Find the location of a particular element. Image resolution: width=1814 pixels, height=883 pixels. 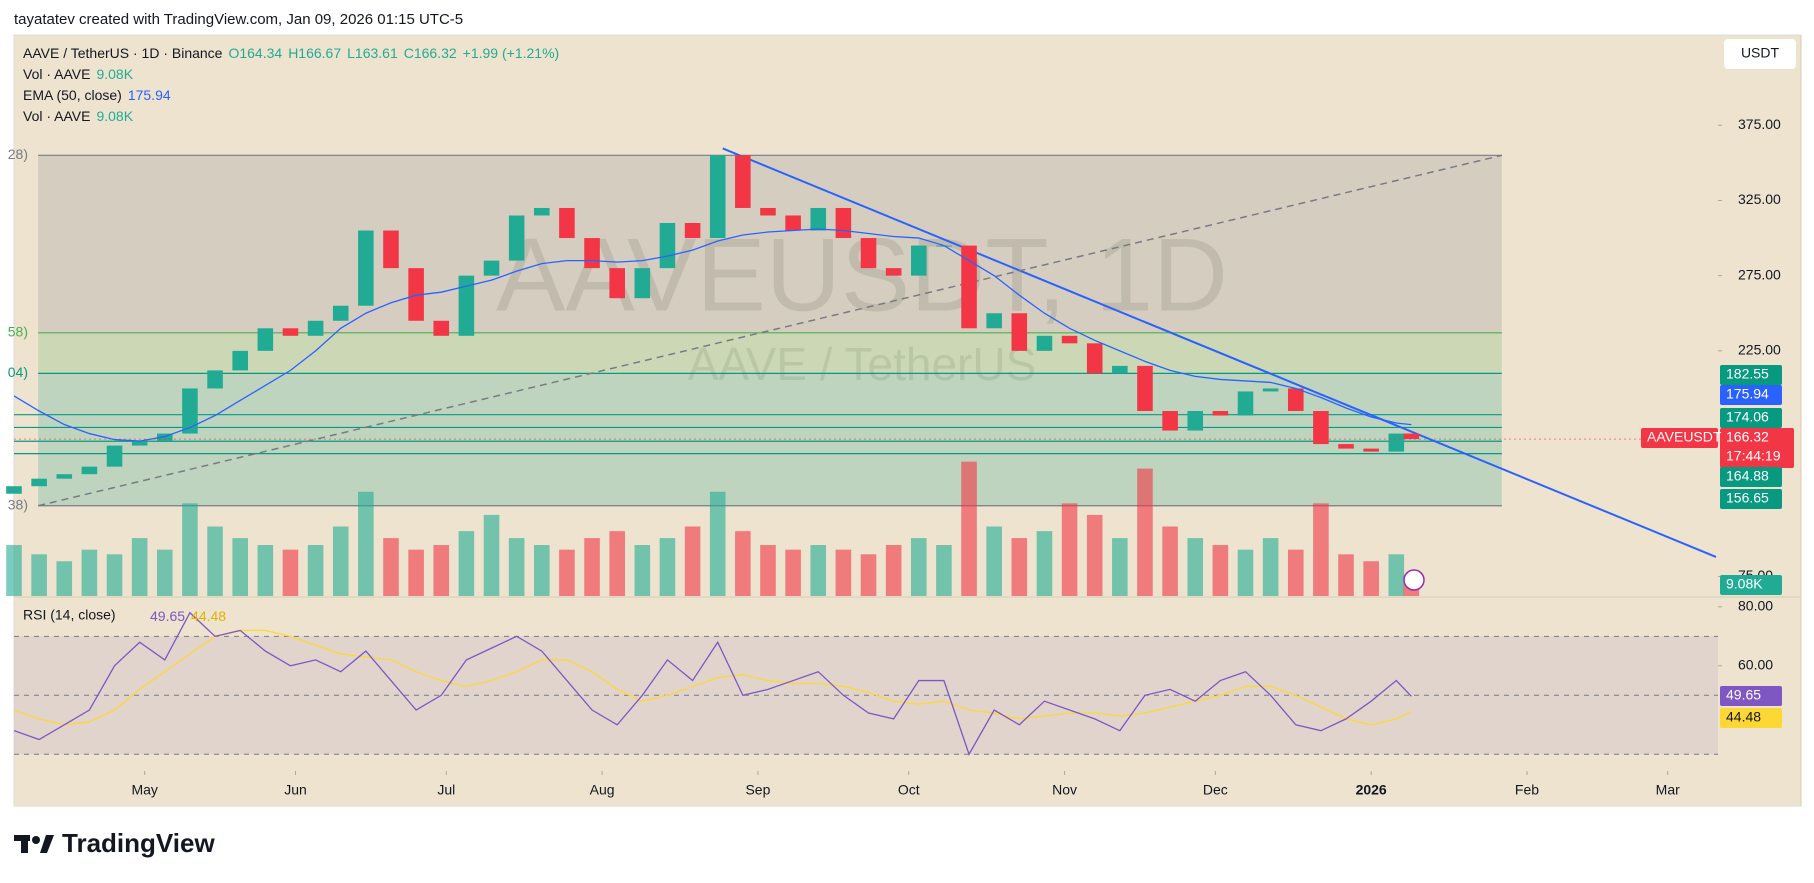

currency-button is located at coordinates (1760, 54).